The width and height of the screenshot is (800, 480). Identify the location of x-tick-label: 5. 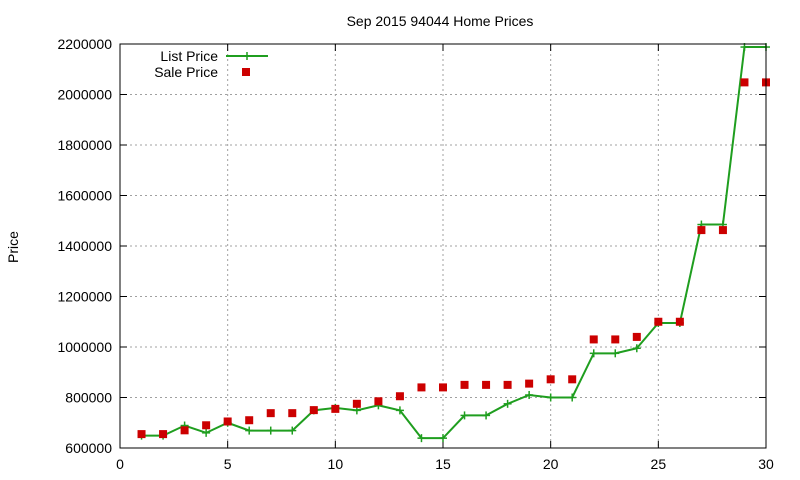
(228, 464).